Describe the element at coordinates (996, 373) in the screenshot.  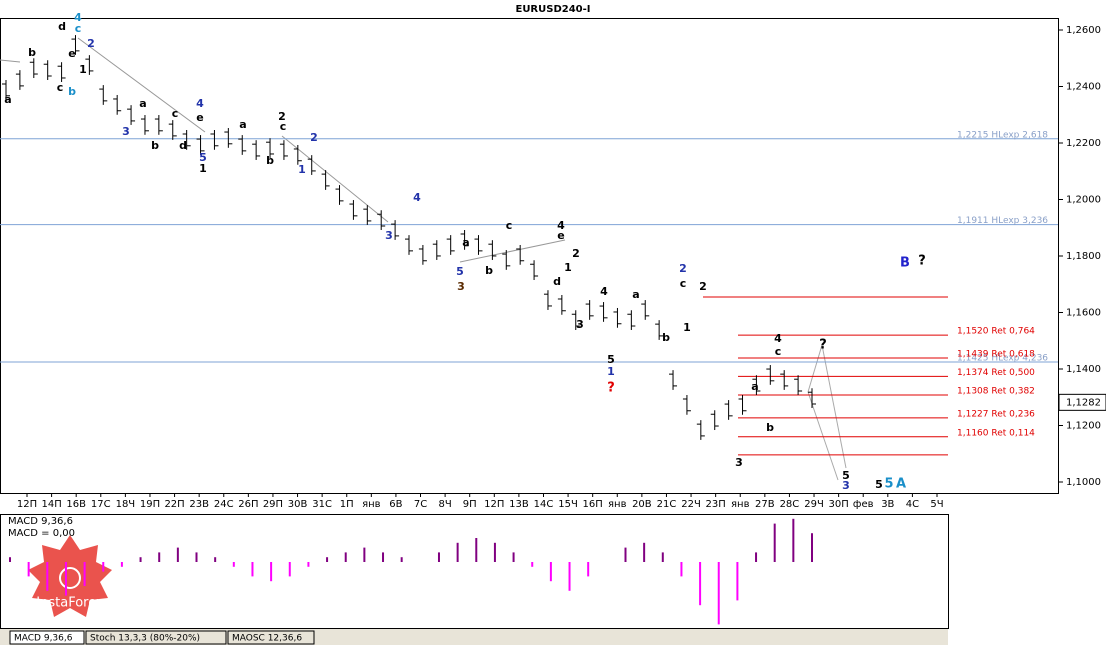
I see `level-label: 1,1374 Ret 0,500` at that location.